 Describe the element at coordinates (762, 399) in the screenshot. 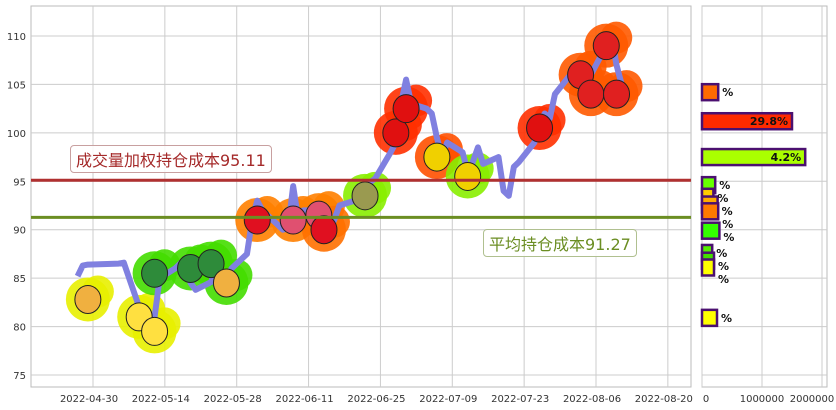

I see `x-tick-label: 1000000` at that location.